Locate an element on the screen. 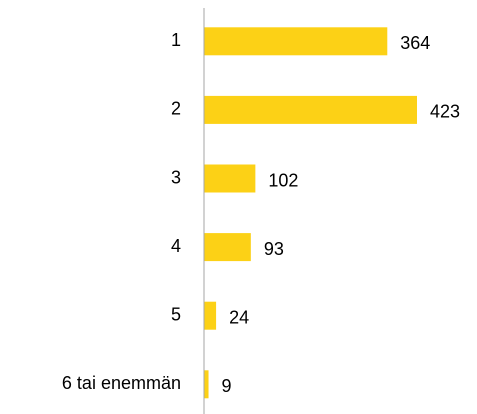  category-label: 6 tai enemmän is located at coordinates (121, 383).